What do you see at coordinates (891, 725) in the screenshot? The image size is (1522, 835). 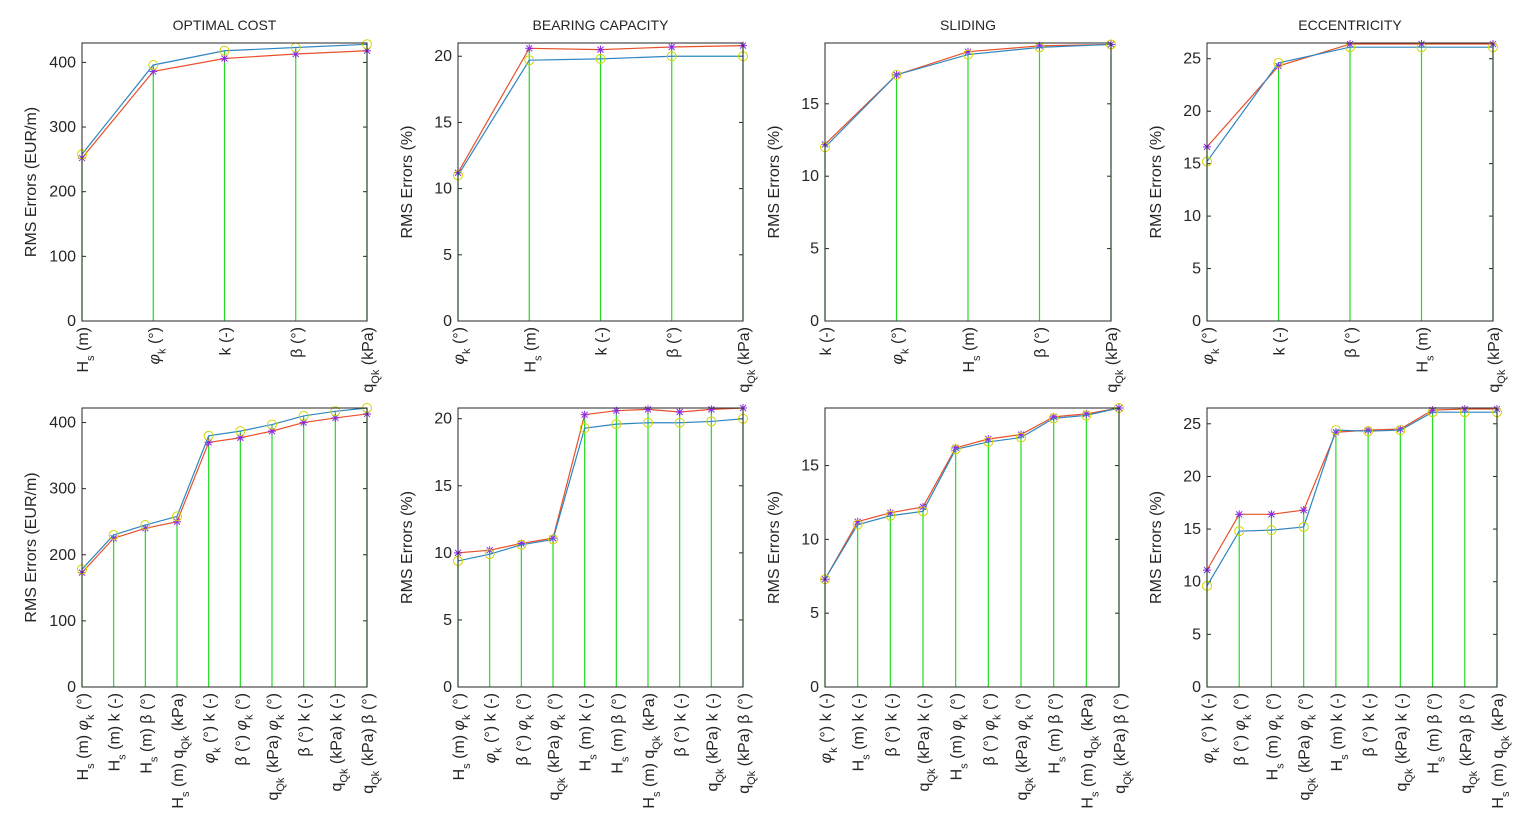 I see `x-tick-label: β (°) k (-)` at bounding box center [891, 725].